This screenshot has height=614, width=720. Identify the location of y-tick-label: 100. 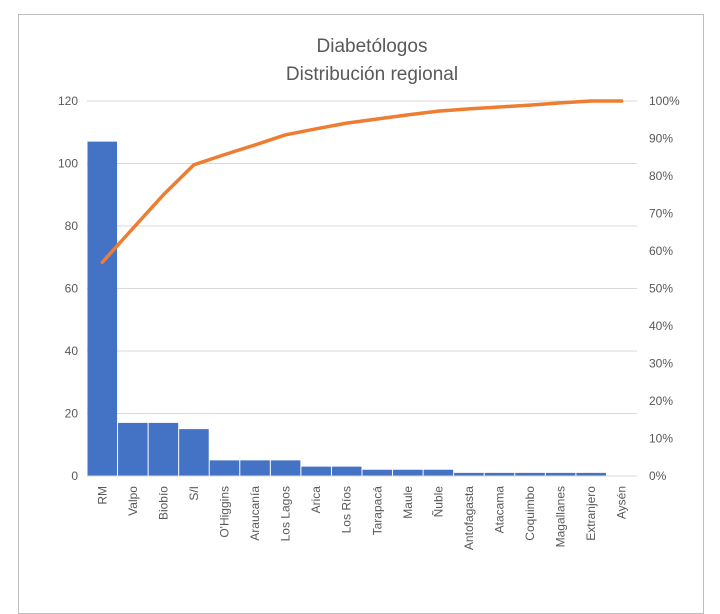
(68, 164).